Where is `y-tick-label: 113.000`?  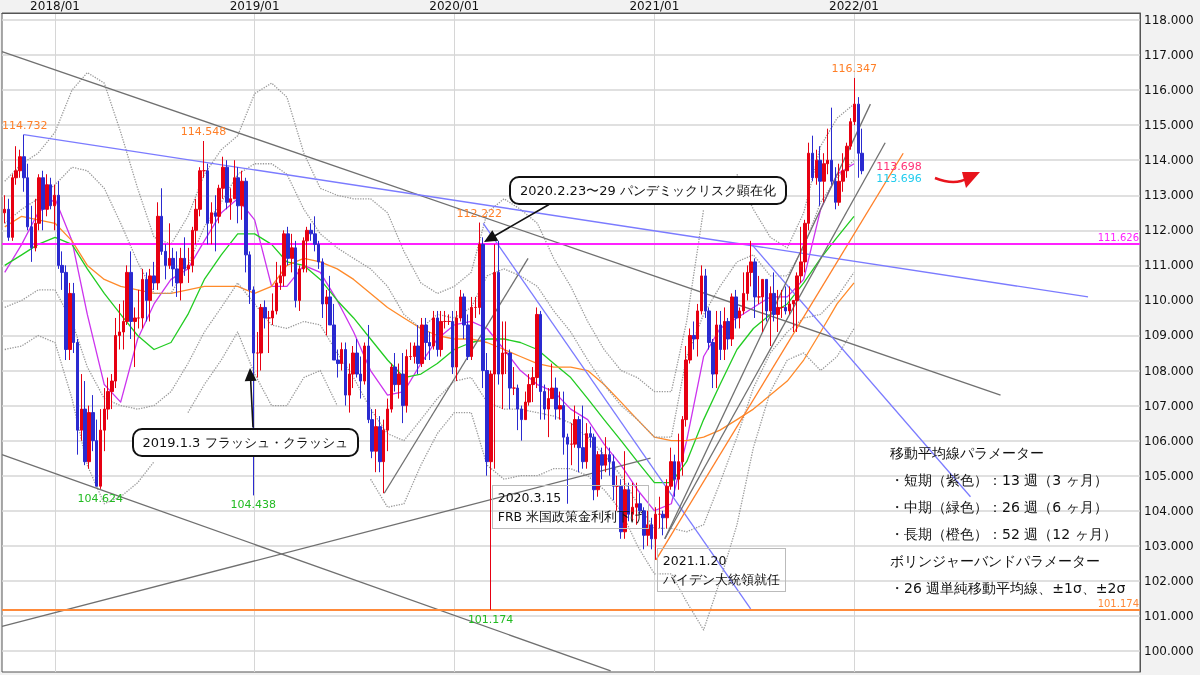
y-tick-label: 113.000 is located at coordinates (1169, 195).